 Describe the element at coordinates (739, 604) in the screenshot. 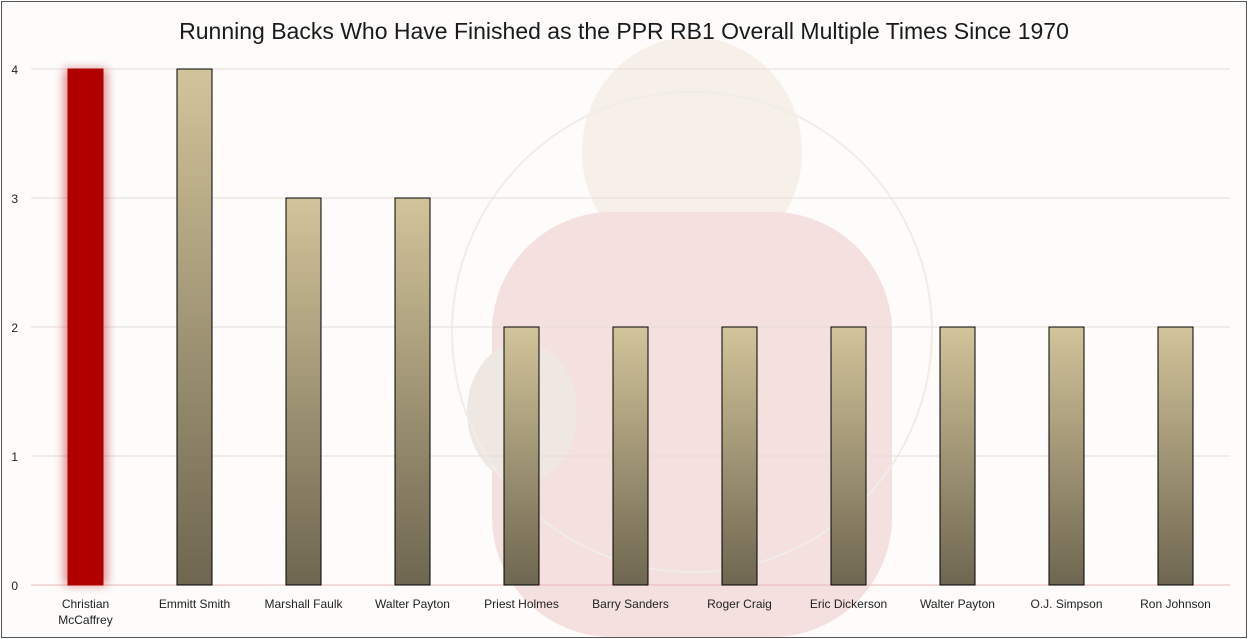

I see `x-tick-label: Roger Craig` at that location.